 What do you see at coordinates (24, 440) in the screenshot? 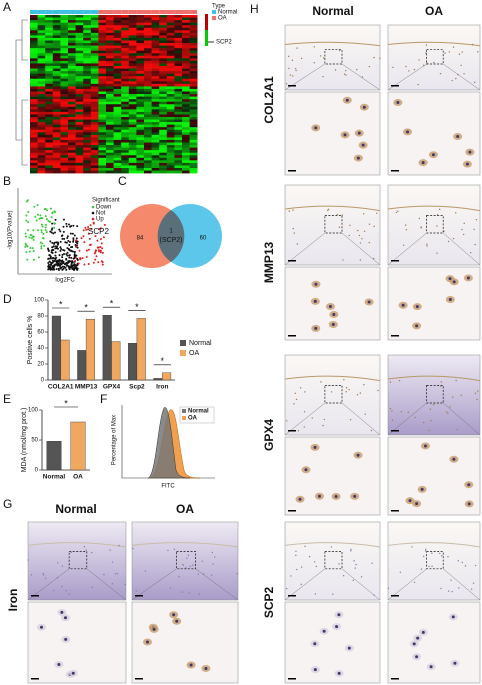
I see `y-axis-label: MDA (nmol/mg prot.)` at bounding box center [24, 440].